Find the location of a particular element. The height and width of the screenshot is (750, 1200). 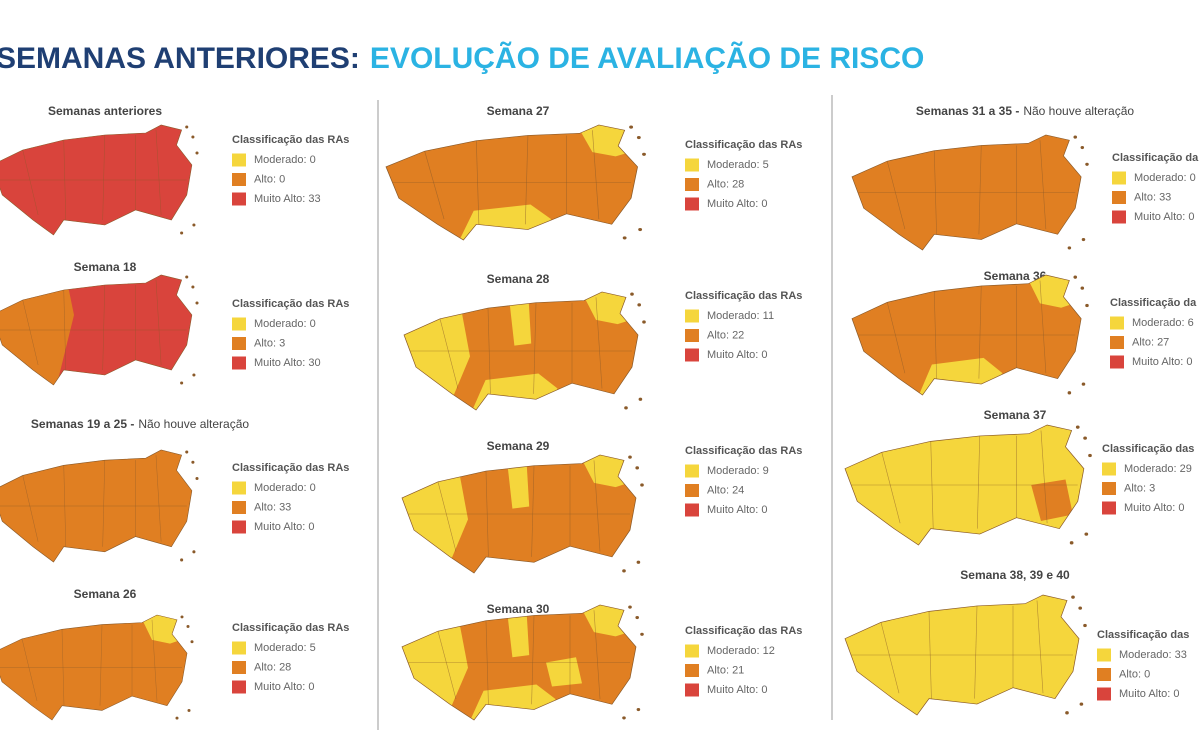

panel-title: Semana 30 is located at coordinates (518, 609).